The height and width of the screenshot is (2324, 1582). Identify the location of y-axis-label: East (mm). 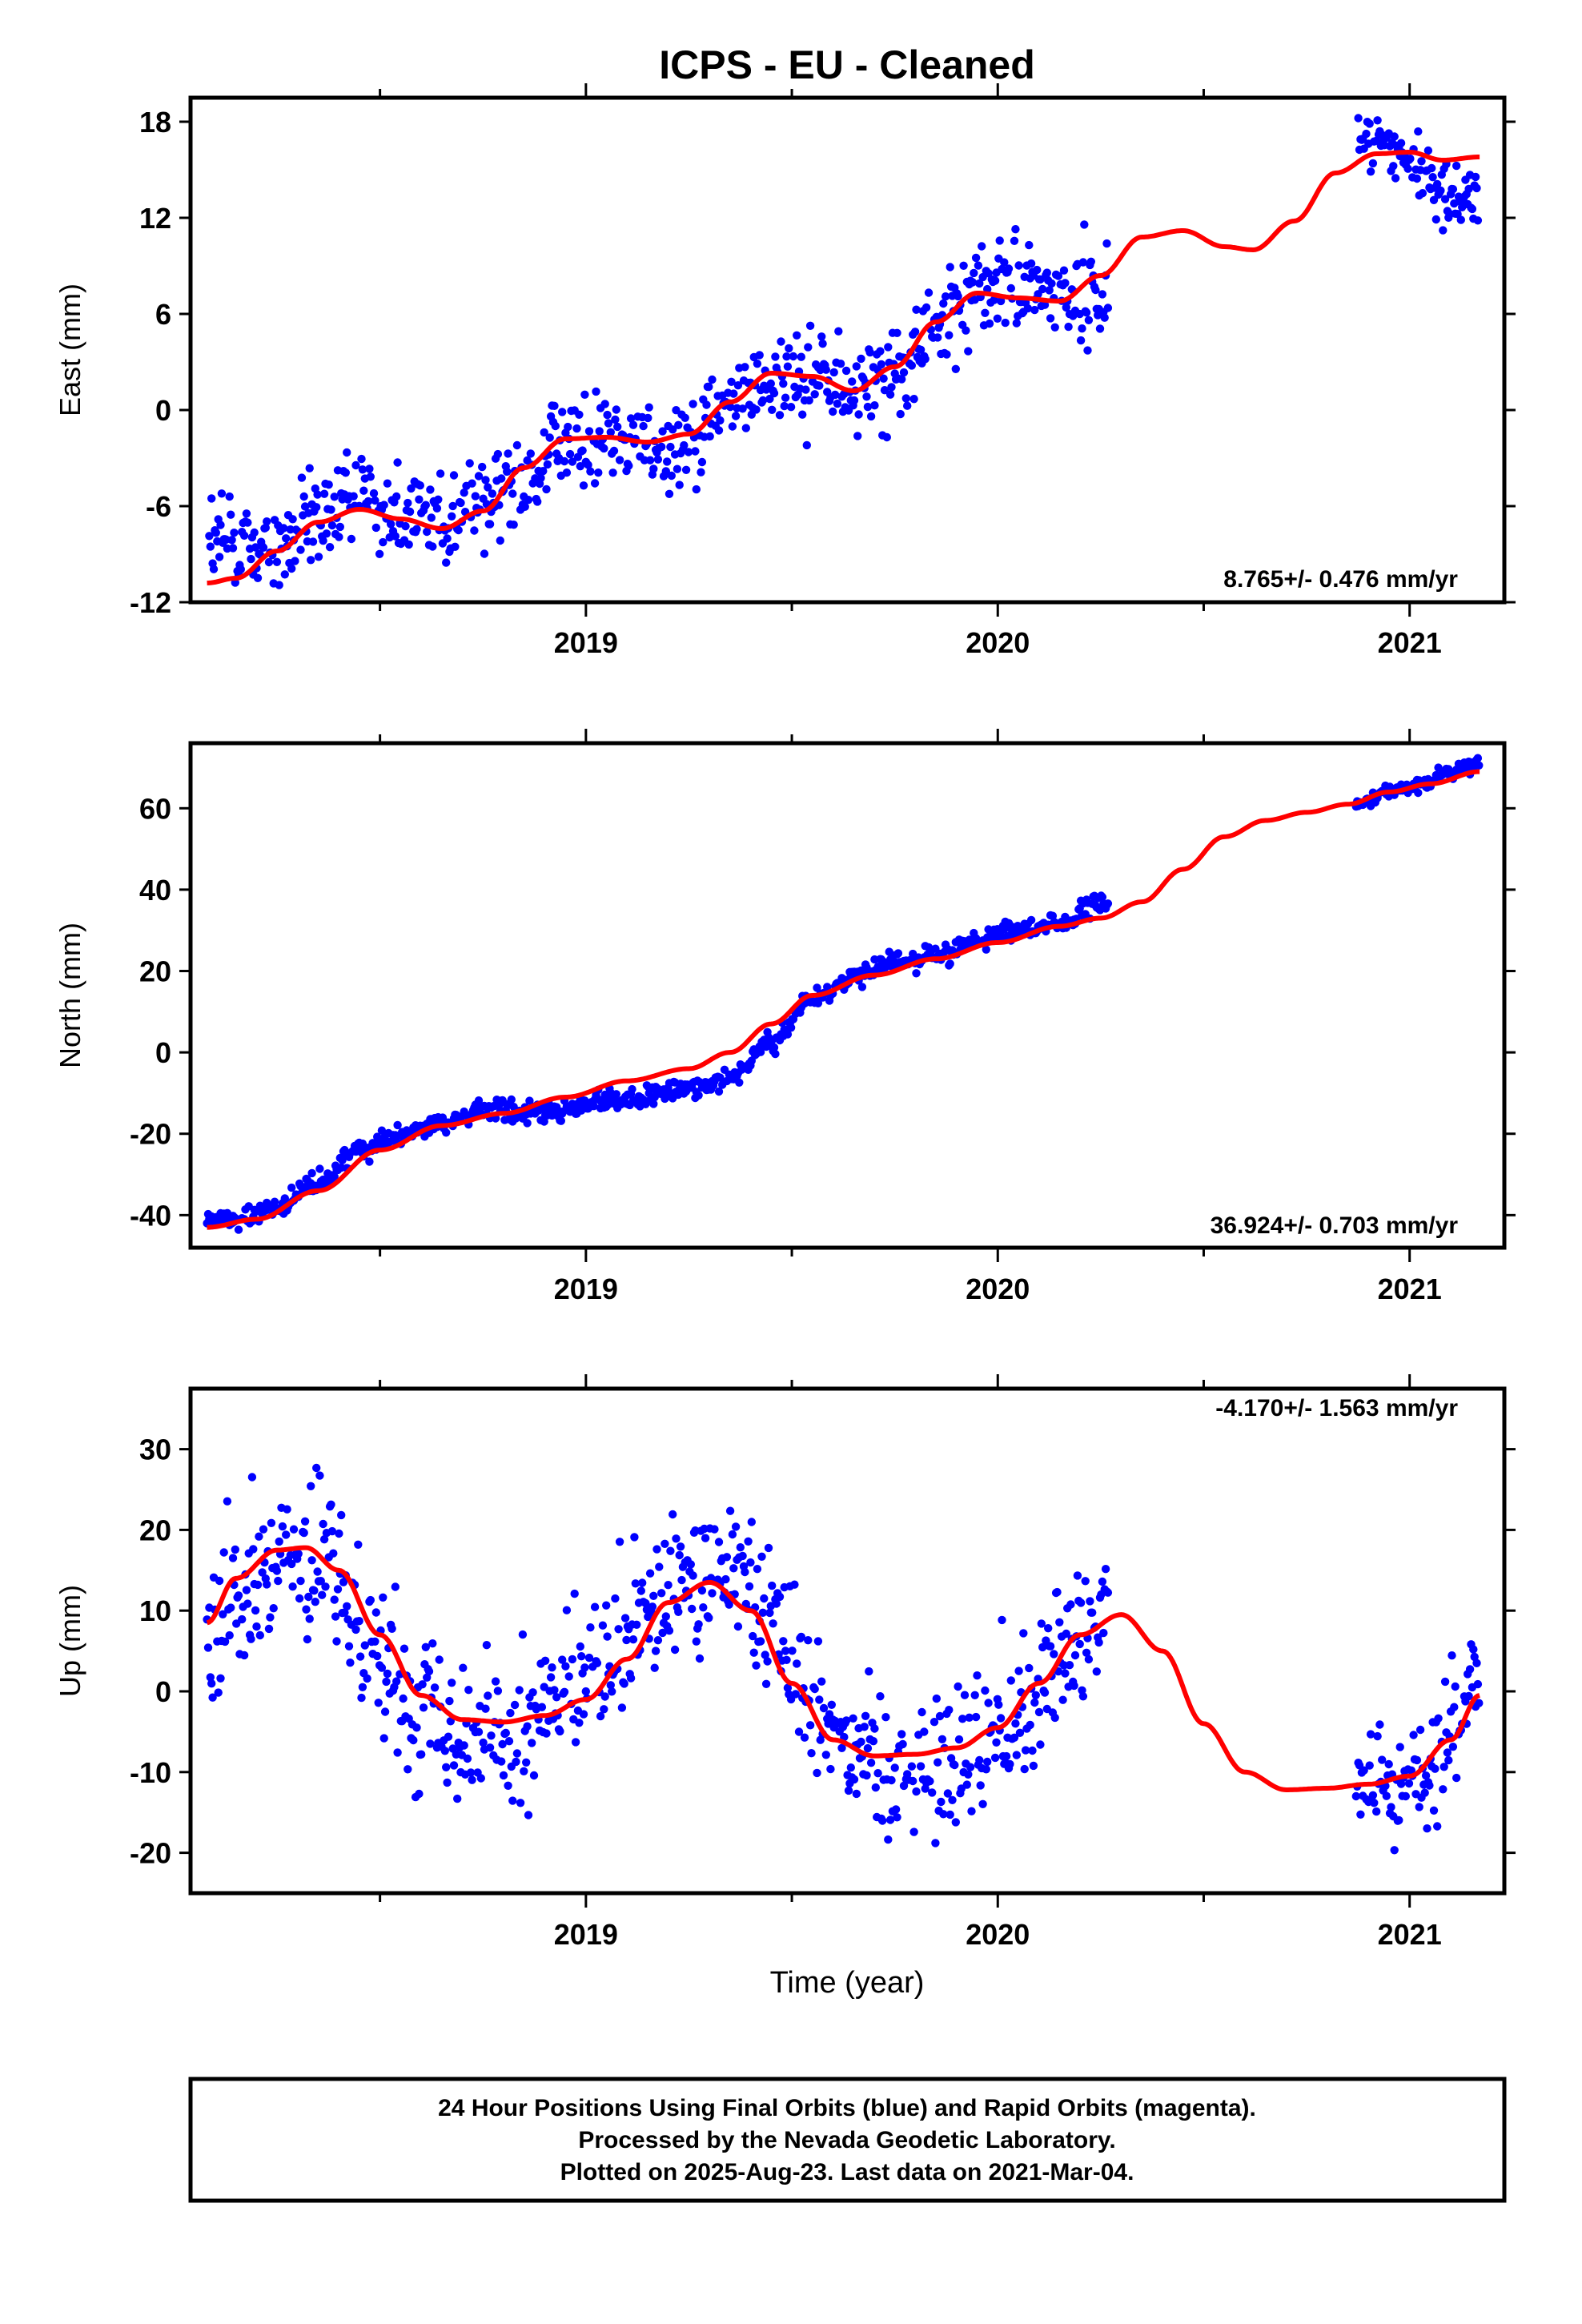
(70, 349).